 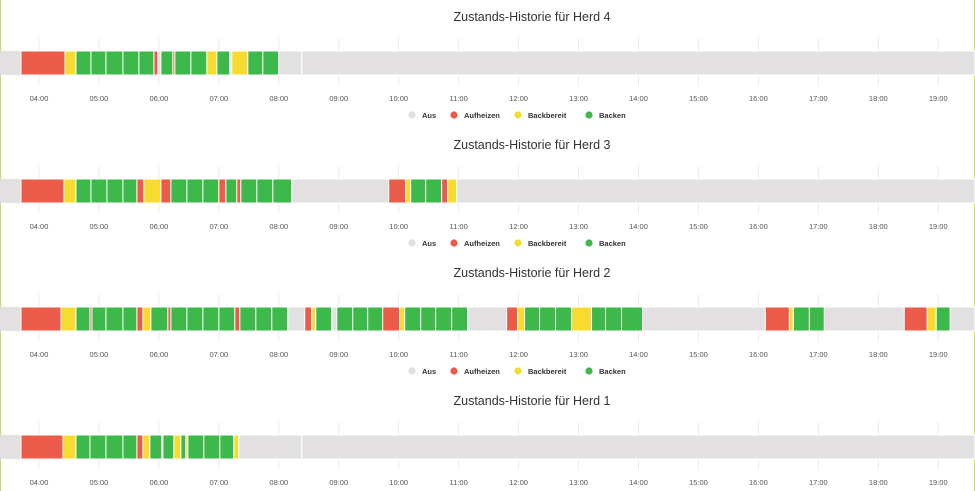 What do you see at coordinates (482, 371) in the screenshot?
I see `legend-label-aufheizen: Aufheizen` at bounding box center [482, 371].